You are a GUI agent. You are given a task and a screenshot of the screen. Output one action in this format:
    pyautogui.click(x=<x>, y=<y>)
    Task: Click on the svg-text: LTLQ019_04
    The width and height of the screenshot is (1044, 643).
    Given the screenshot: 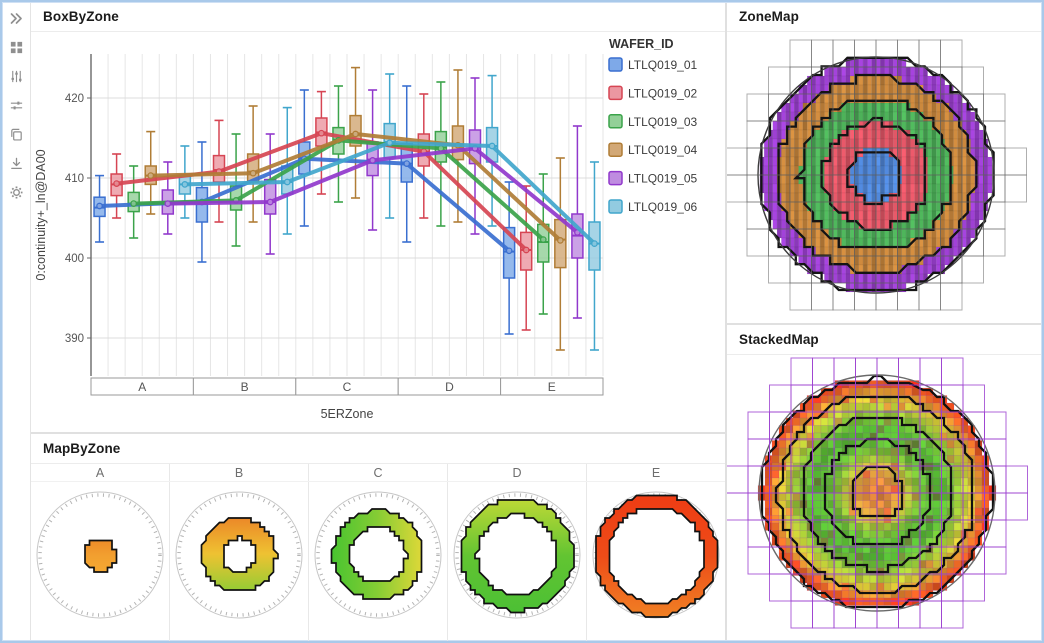 What is the action you would take?
    pyautogui.click(x=662, y=150)
    